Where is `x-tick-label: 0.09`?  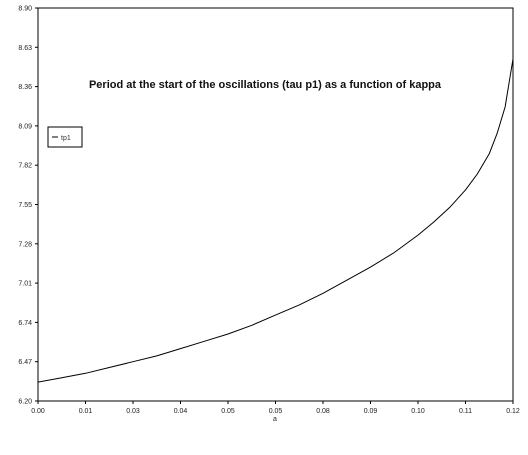 x-tick-label: 0.09 is located at coordinates (371, 411).